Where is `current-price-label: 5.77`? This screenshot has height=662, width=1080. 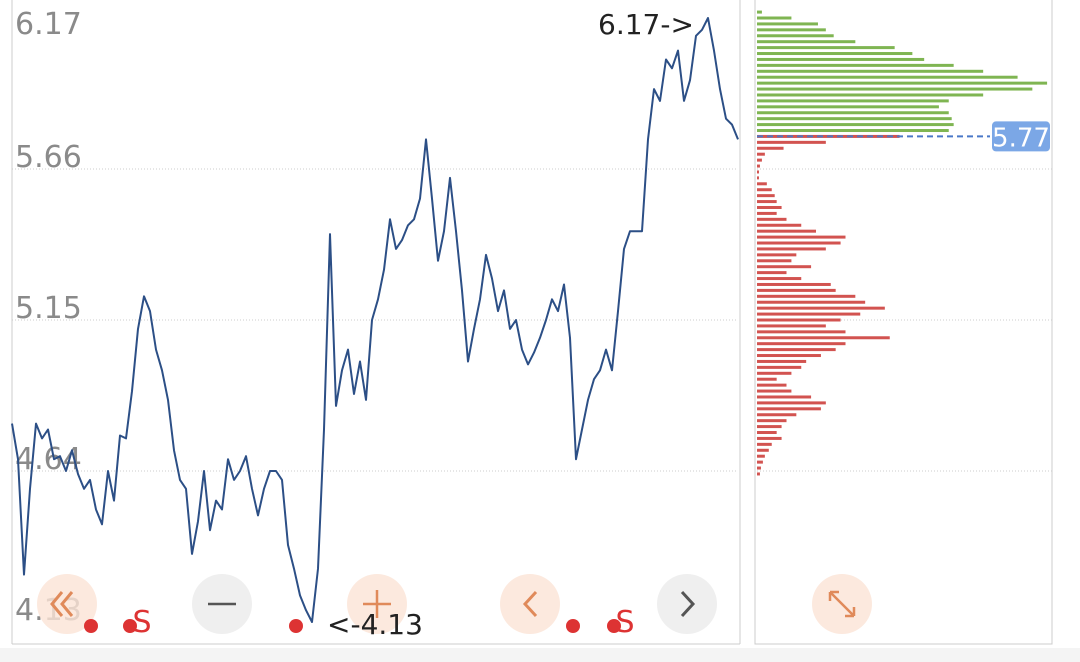
current-price-label: 5.77 is located at coordinates (1021, 138).